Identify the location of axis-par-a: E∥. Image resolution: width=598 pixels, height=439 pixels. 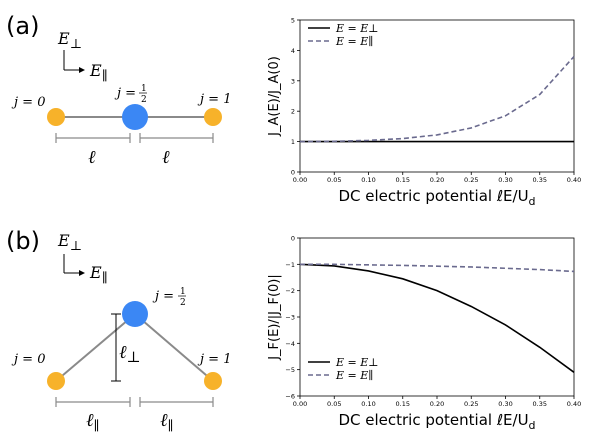
(98, 72).